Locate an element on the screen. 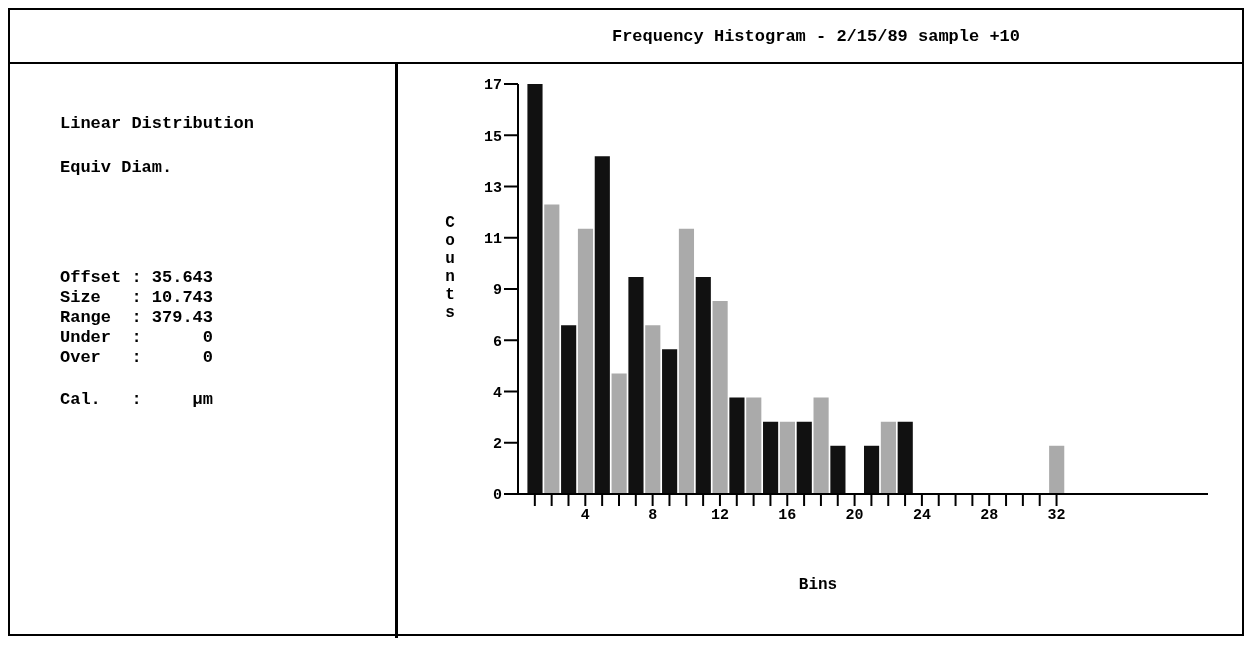  x-tick-label: 24 is located at coordinates (921, 515).